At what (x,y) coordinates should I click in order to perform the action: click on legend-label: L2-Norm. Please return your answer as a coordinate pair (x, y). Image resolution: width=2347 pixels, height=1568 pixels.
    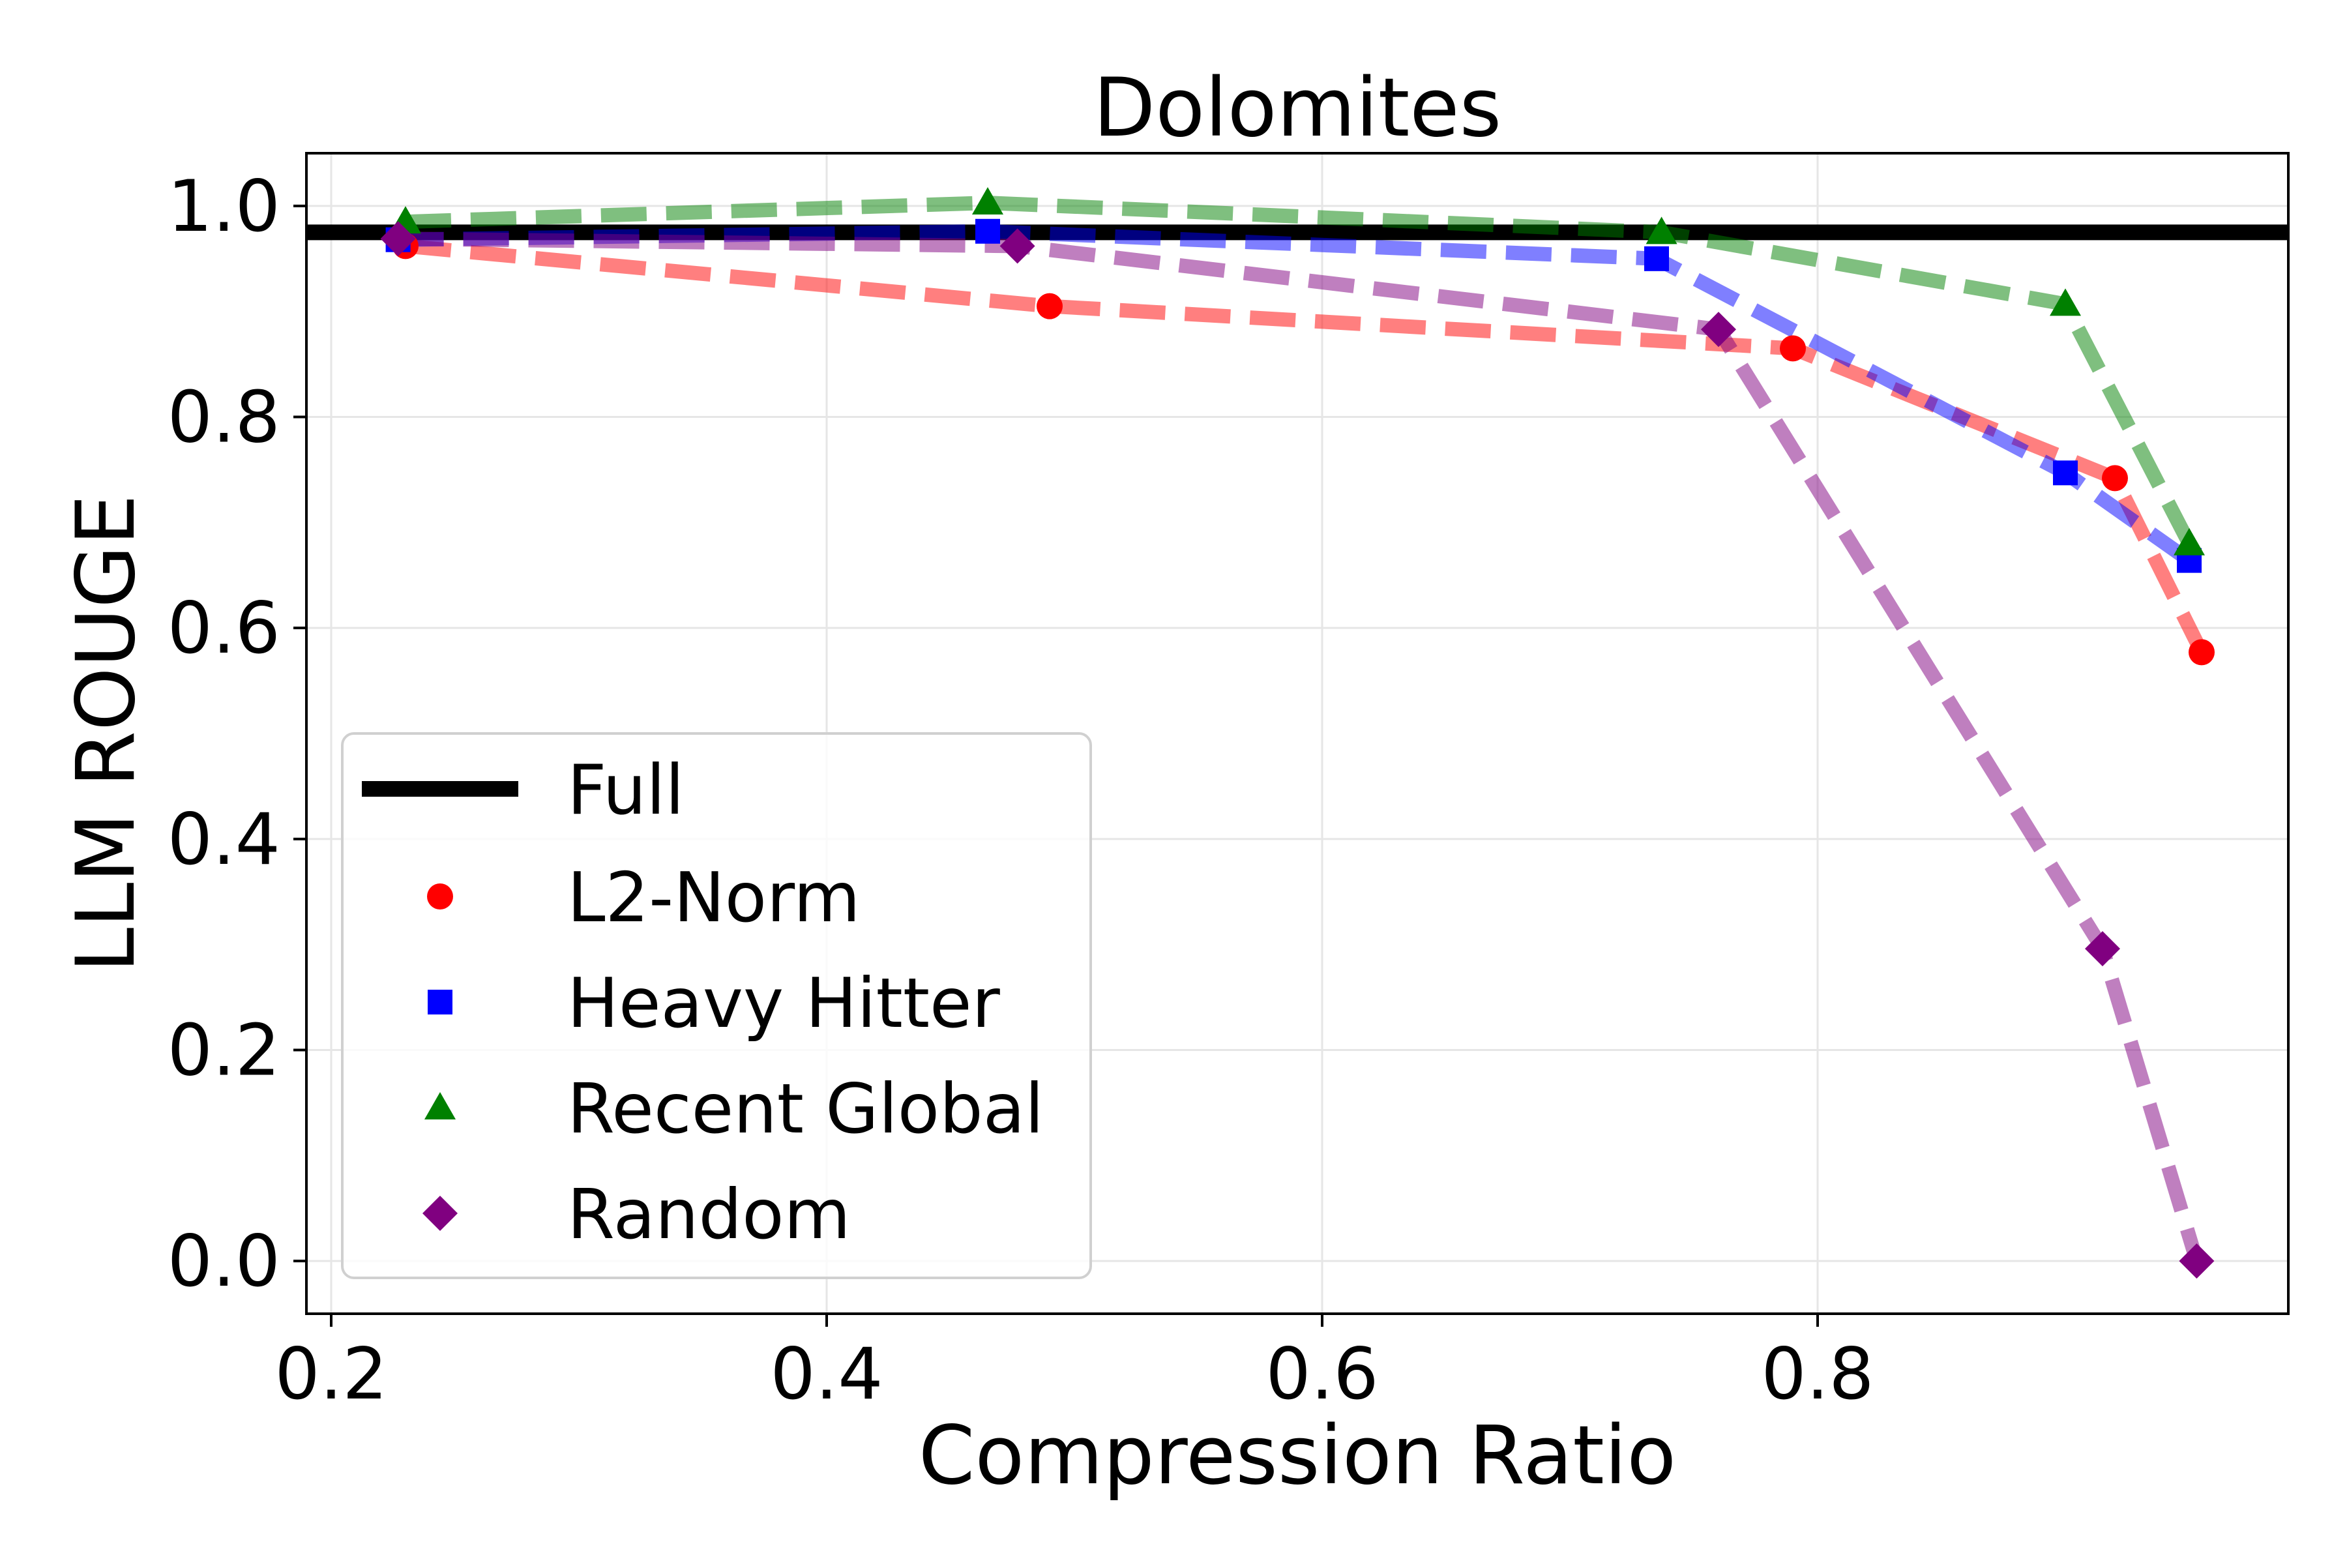
    Looking at the image, I should click on (714, 898).